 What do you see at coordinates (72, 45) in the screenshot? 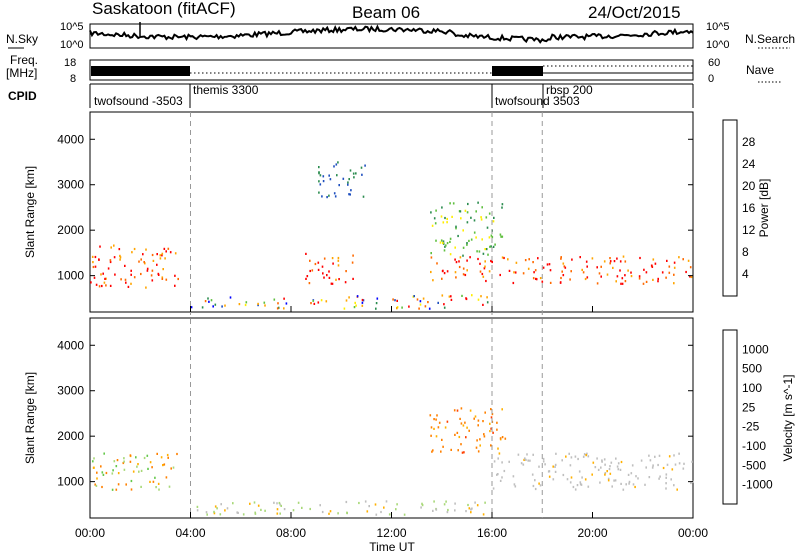
I see `noise-left-bottom: 10^0` at bounding box center [72, 45].